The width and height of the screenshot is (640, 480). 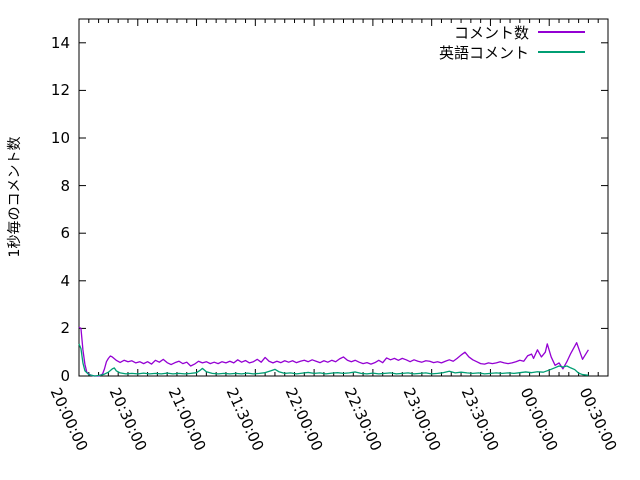 I want to click on y-tick-label: 6, so click(x=65, y=233).